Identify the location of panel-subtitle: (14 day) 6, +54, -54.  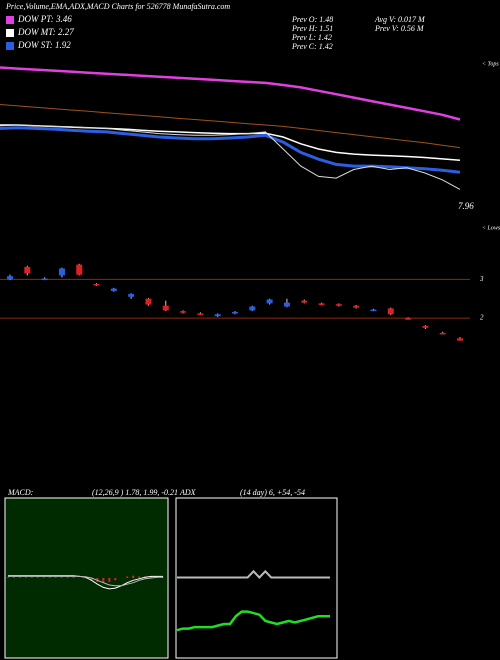
(272, 492).